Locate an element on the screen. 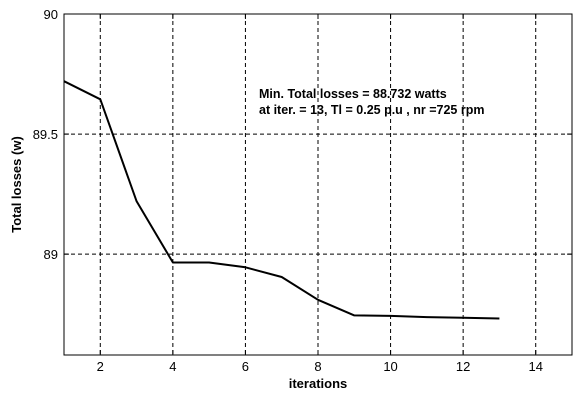 Image resolution: width=574 pixels, height=393 pixels. x-axis-label: iterations is located at coordinates (318, 383).